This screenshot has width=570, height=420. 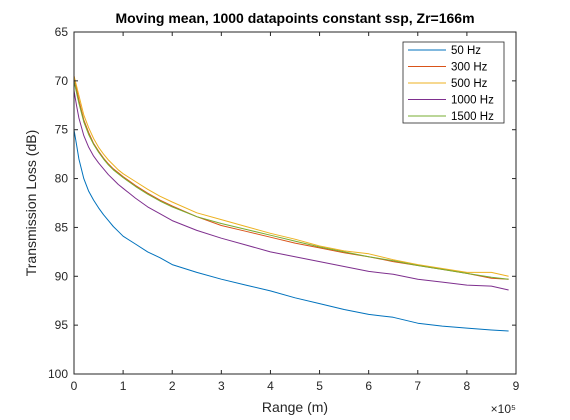 I want to click on legend-label: 1500 Hz, so click(x=472, y=117).